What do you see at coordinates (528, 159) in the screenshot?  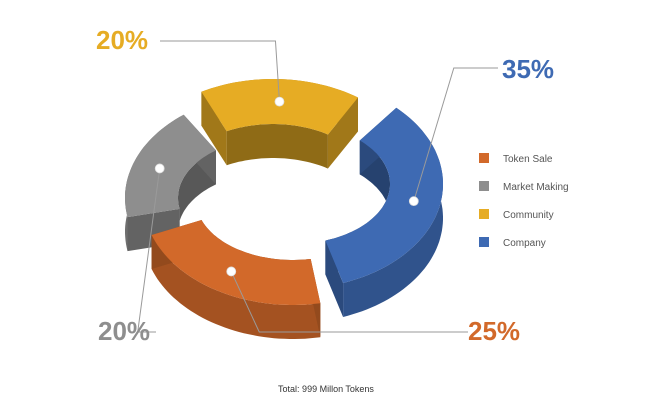 I see `legend-label-token-sale: Token Sale` at bounding box center [528, 159].